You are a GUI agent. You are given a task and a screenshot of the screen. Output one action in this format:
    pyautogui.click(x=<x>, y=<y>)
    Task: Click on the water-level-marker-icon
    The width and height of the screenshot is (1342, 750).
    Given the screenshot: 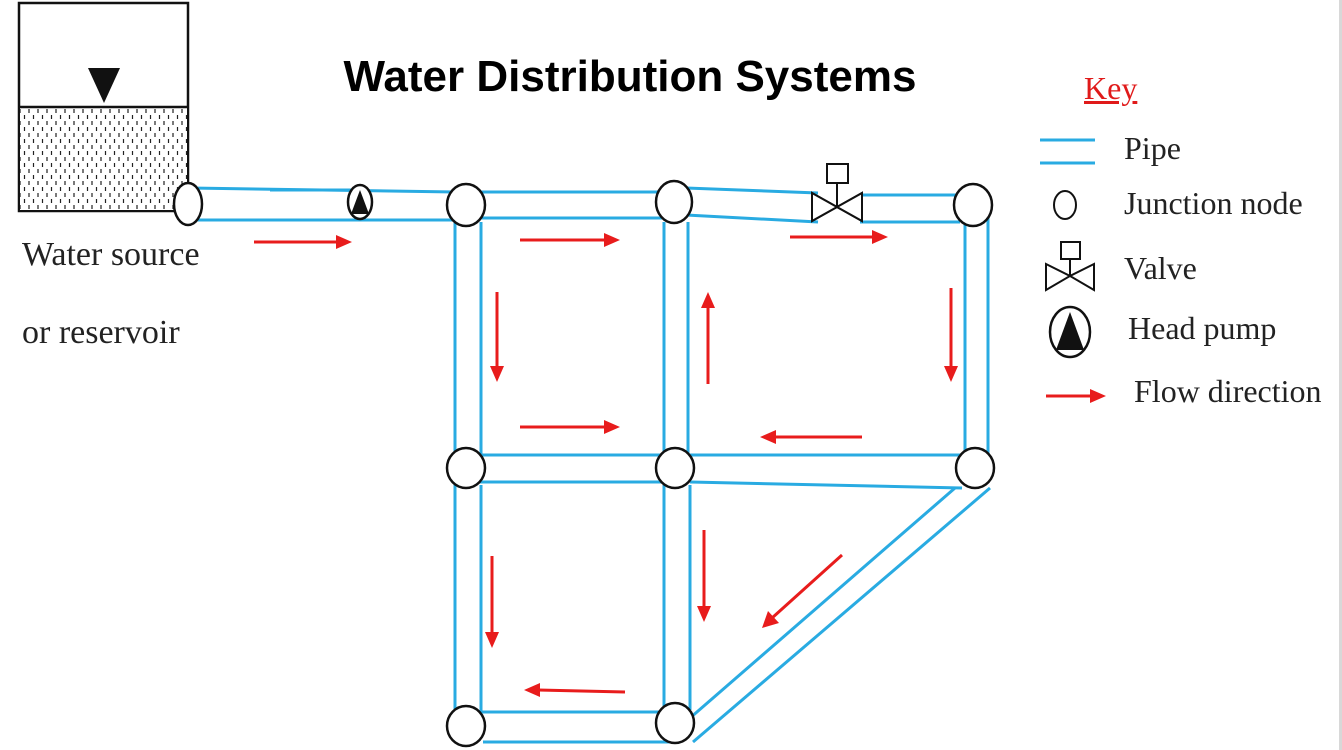 What is the action you would take?
    pyautogui.click(x=104, y=85)
    